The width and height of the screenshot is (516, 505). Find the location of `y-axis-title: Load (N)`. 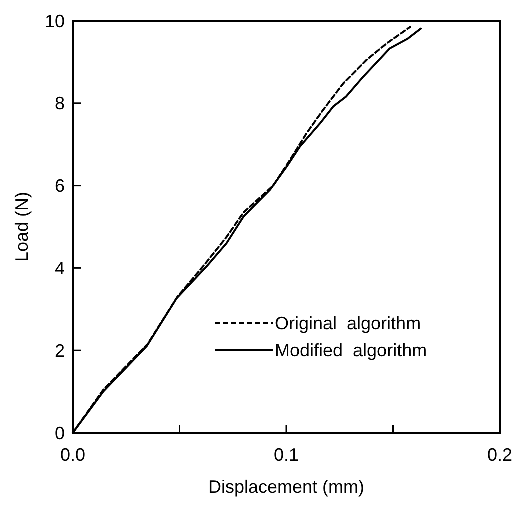

y-axis-title: Load (N) is located at coordinates (22, 227).